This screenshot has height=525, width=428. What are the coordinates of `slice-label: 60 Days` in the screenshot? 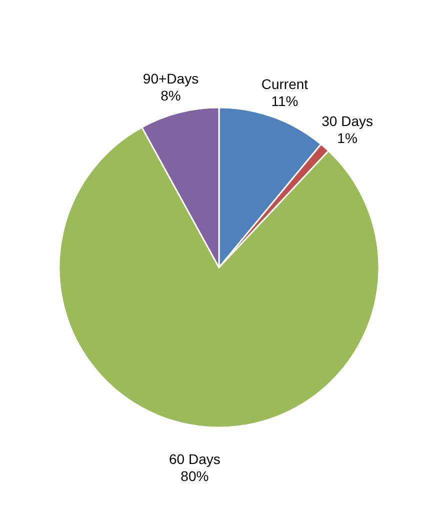 It's located at (194, 458).